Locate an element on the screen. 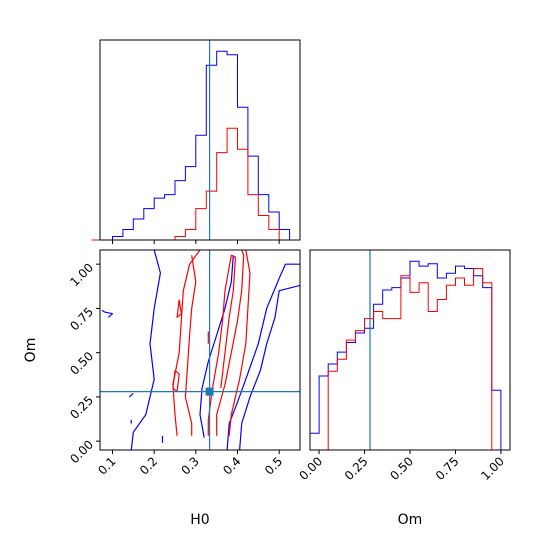 This screenshot has width=550, height=550. om-histogram-marks is located at coordinates (410, 350).